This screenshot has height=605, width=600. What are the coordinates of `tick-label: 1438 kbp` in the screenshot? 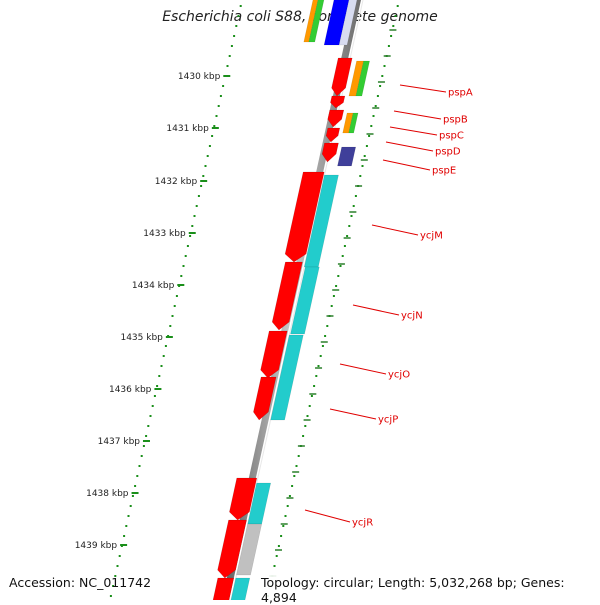 It's located at (107, 494).